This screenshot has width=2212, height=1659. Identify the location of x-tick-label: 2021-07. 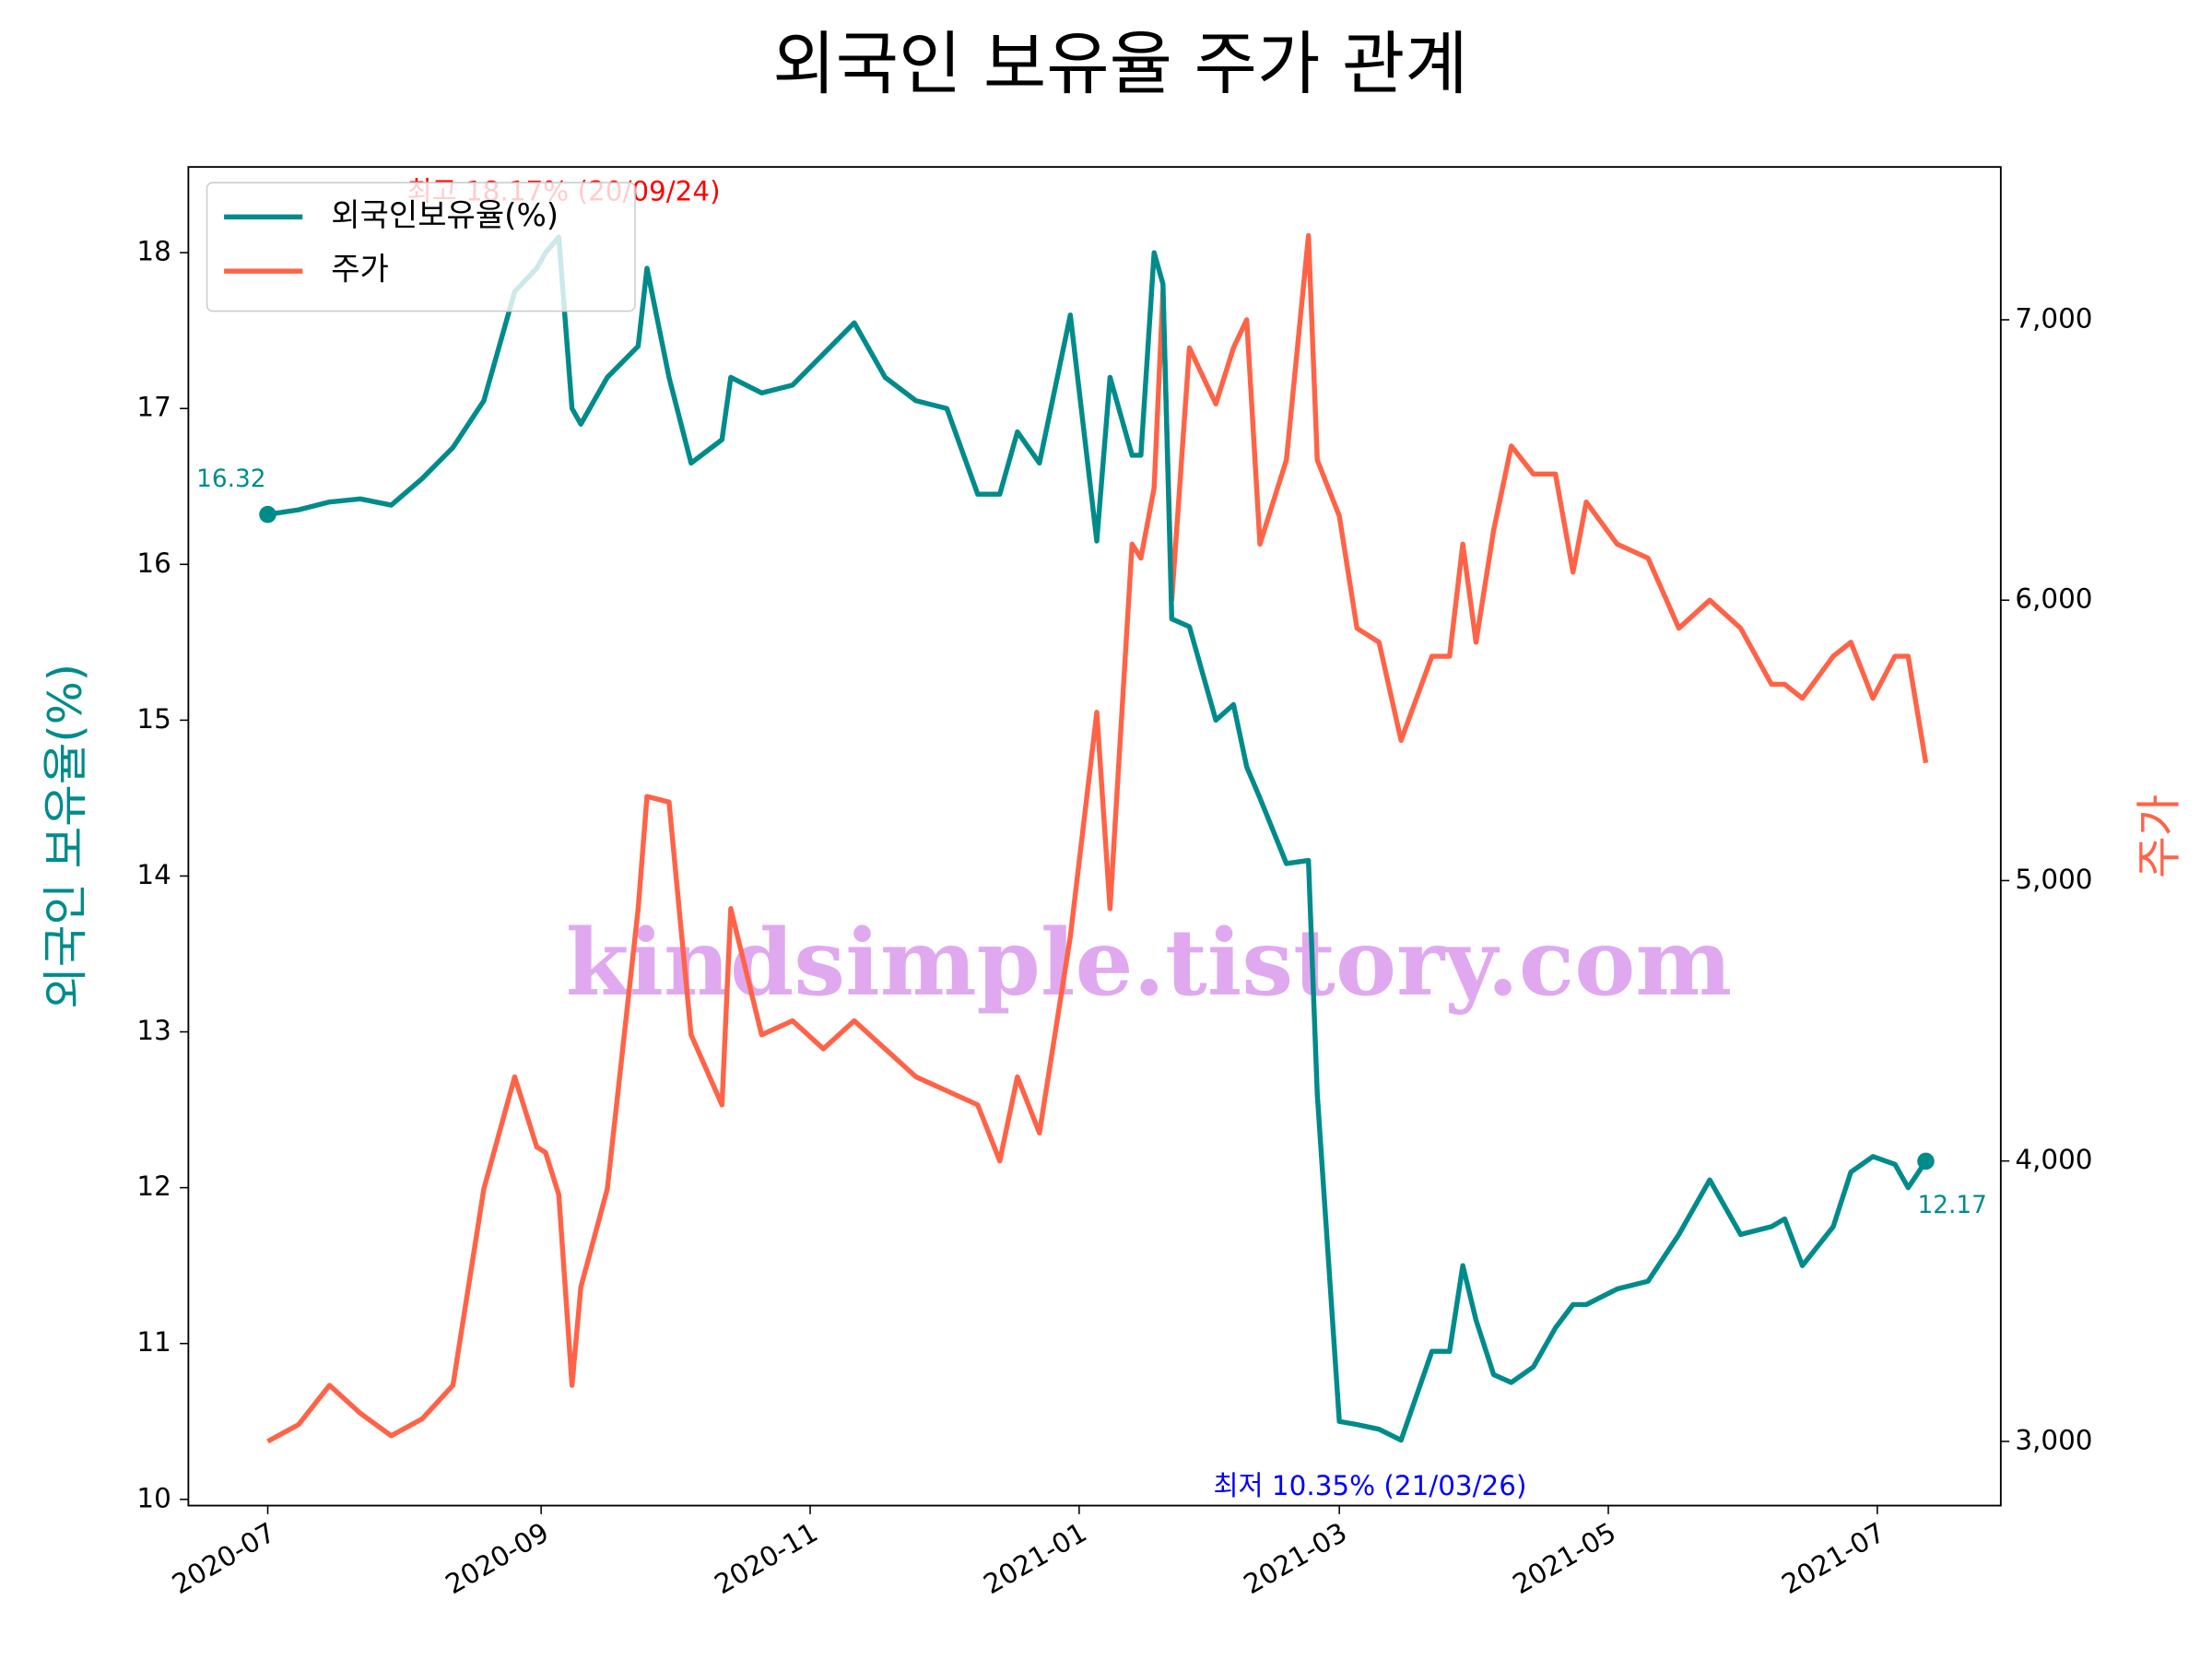
(1832, 1558).